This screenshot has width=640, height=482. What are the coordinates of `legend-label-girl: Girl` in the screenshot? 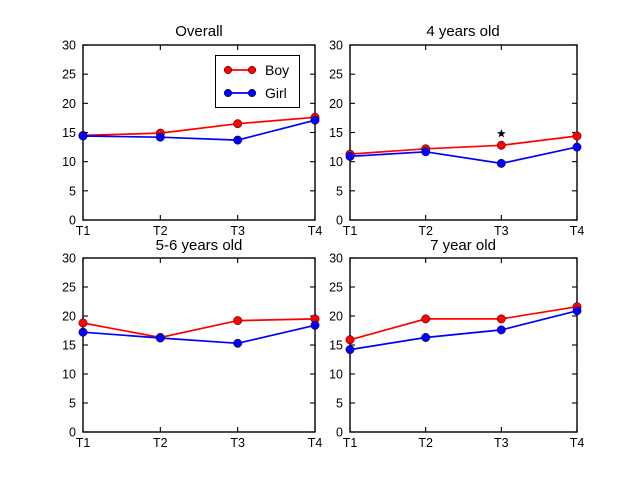 It's located at (276, 92).